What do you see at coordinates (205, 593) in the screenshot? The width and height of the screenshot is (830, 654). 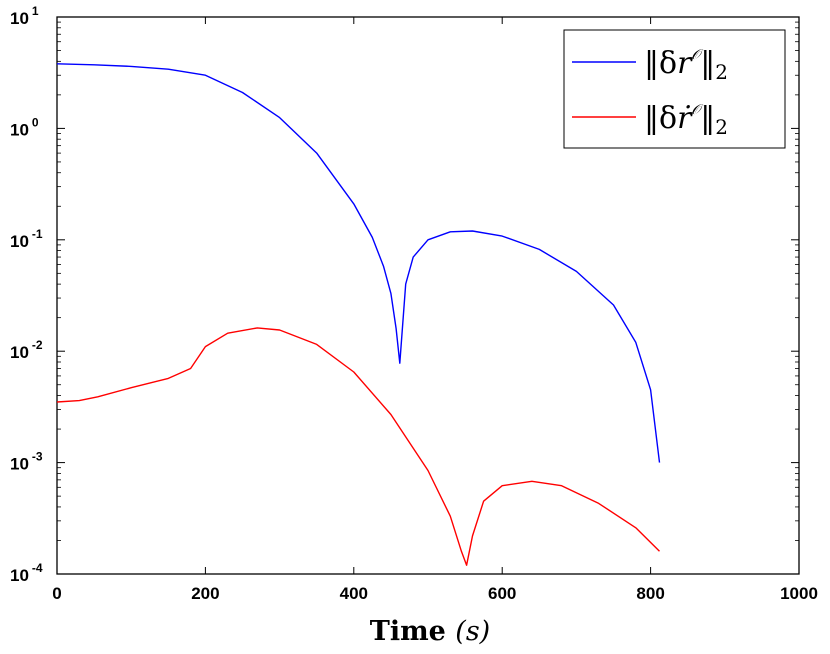 I see `x-tick-label: 200` at bounding box center [205, 593].